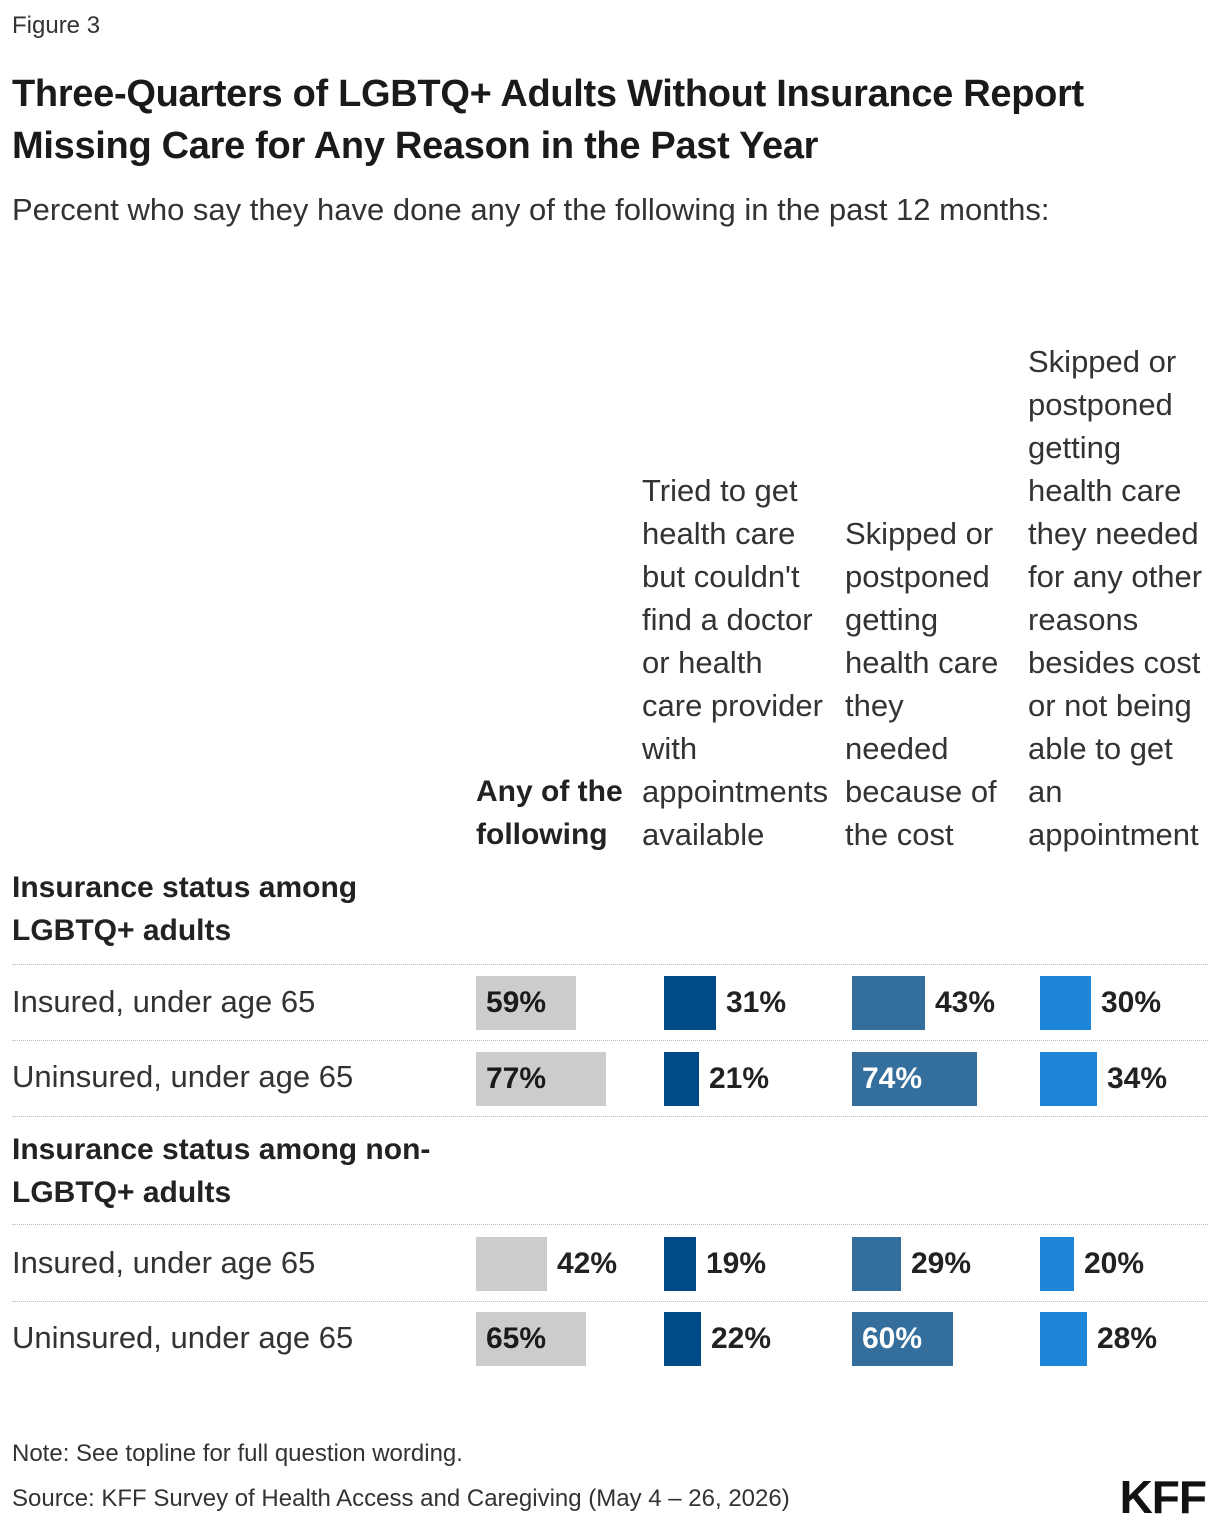 The width and height of the screenshot is (1220, 1526). I want to click on bar-value-label: 60%, so click(892, 1338).